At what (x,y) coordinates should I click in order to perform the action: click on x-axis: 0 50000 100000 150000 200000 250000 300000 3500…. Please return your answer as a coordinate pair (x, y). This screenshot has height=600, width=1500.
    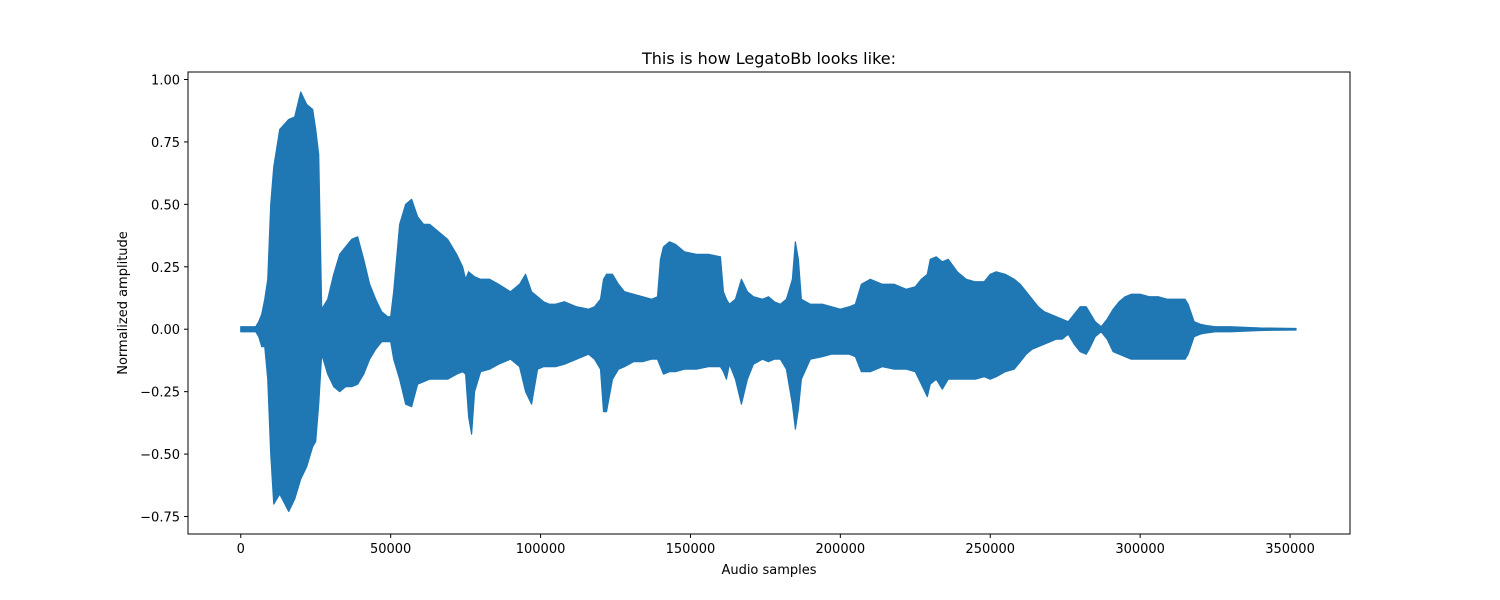
    Looking at the image, I should click on (776, 545).